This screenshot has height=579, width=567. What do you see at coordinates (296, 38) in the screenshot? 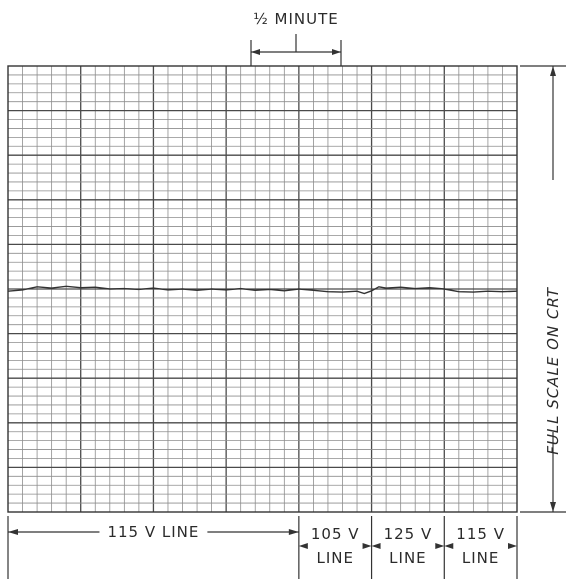
I see `half-minute-marker: ½ MINUTE` at bounding box center [296, 38].